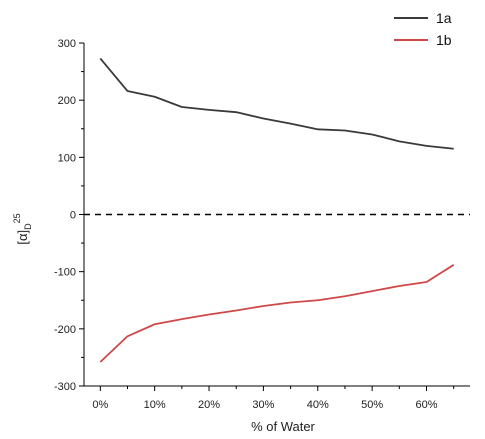  Describe the element at coordinates (73, 216) in the screenshot. I see `y-tick-label: 0` at that location.